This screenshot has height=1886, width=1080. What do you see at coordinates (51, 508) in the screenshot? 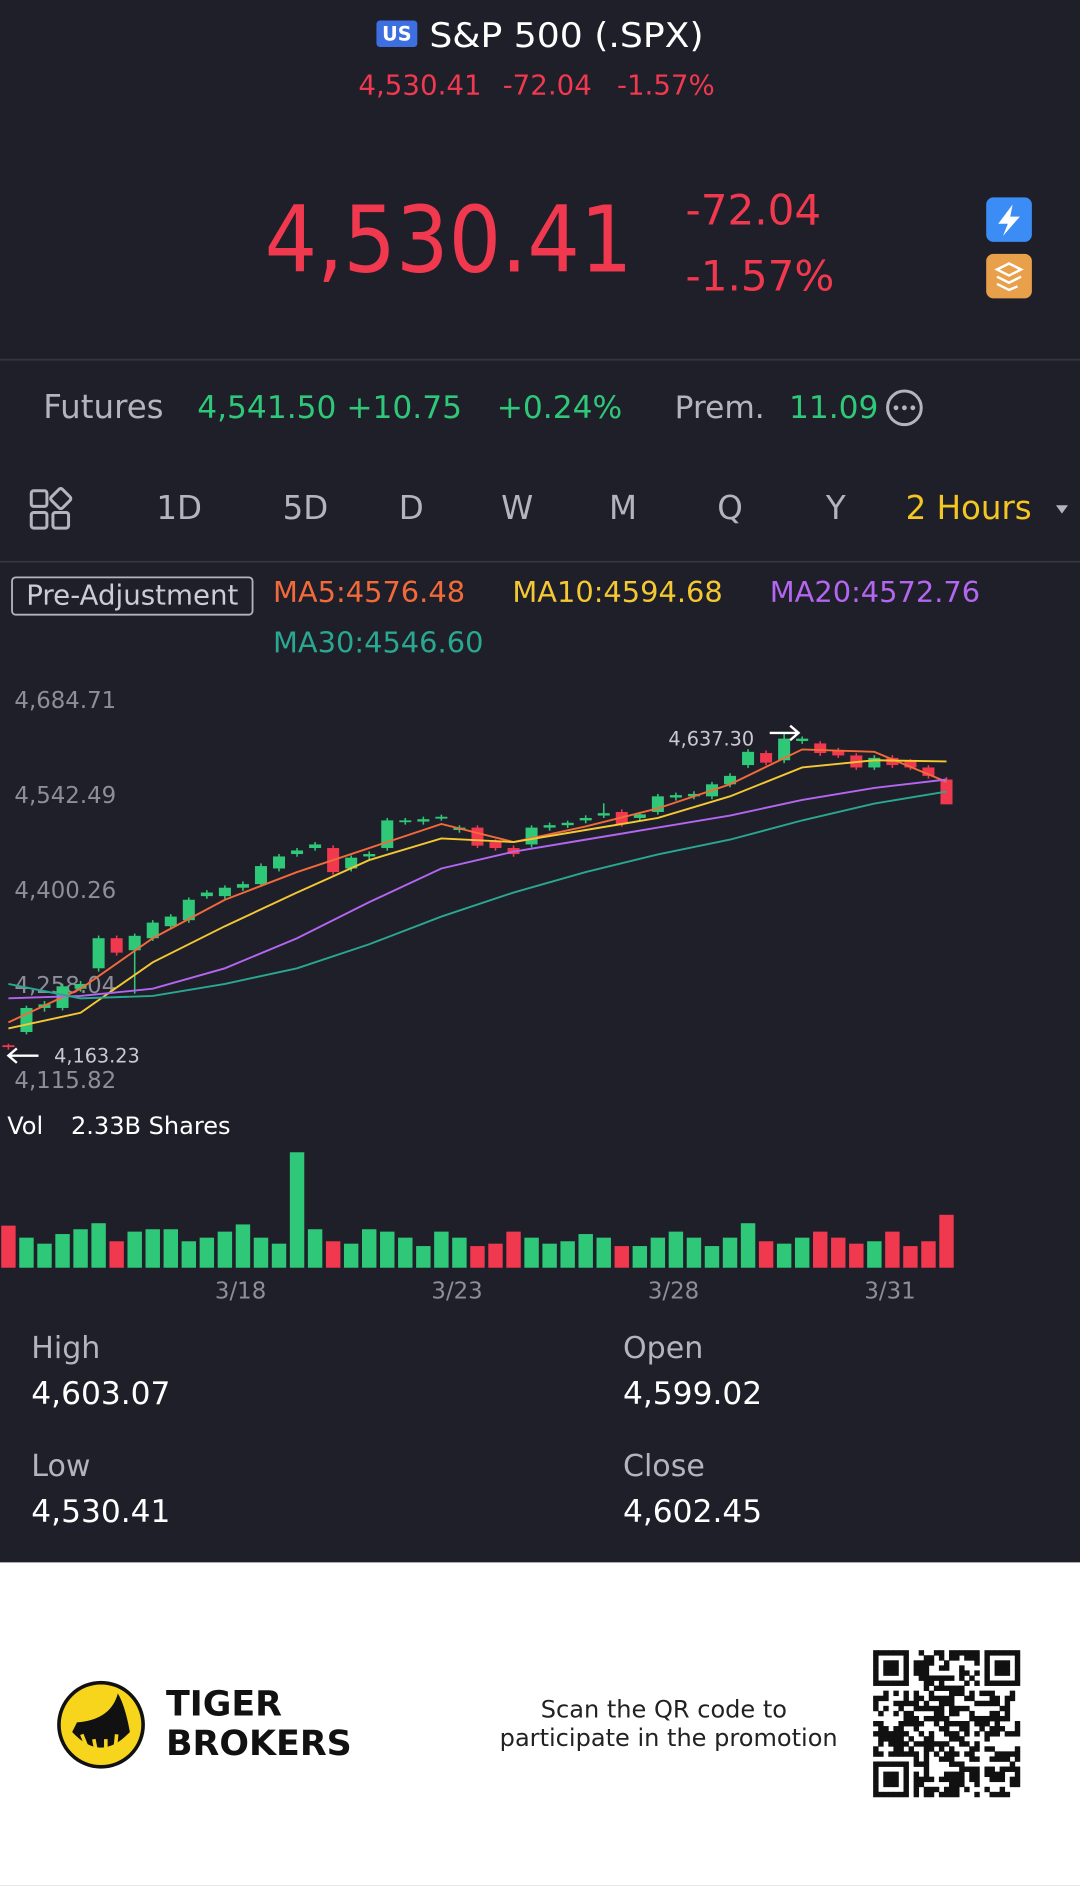
I see `layout-icon` at bounding box center [51, 508].